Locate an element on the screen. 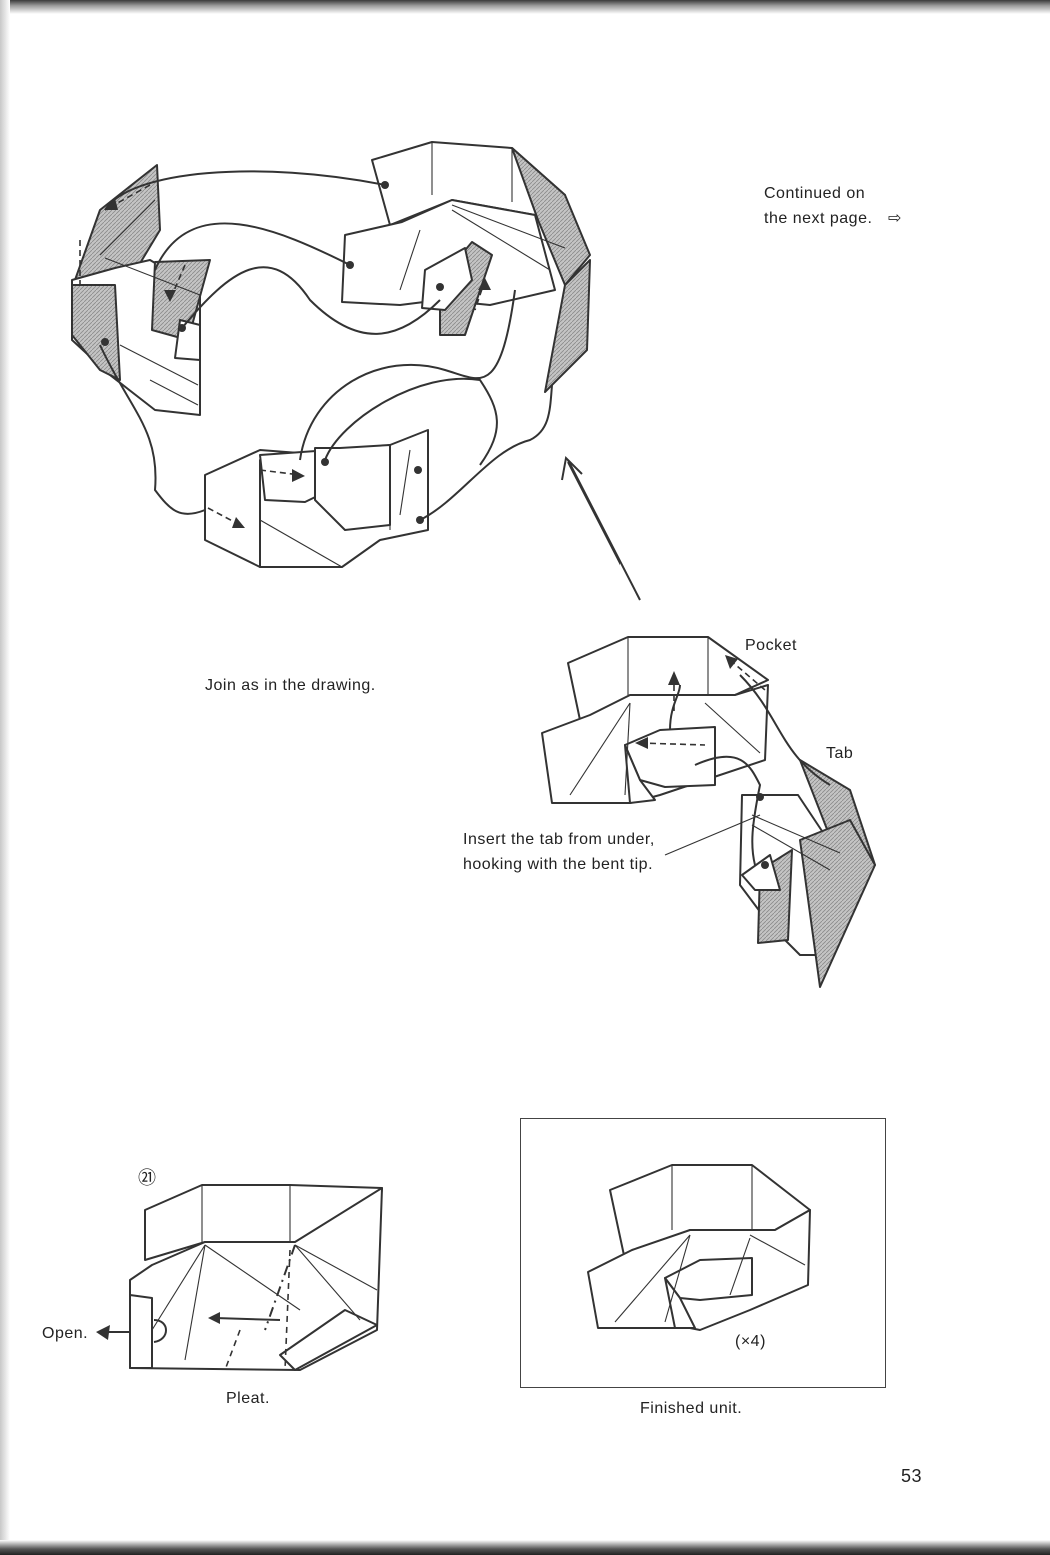 The width and height of the screenshot is (1050, 1555). open-label: Open. is located at coordinates (65, 1333).